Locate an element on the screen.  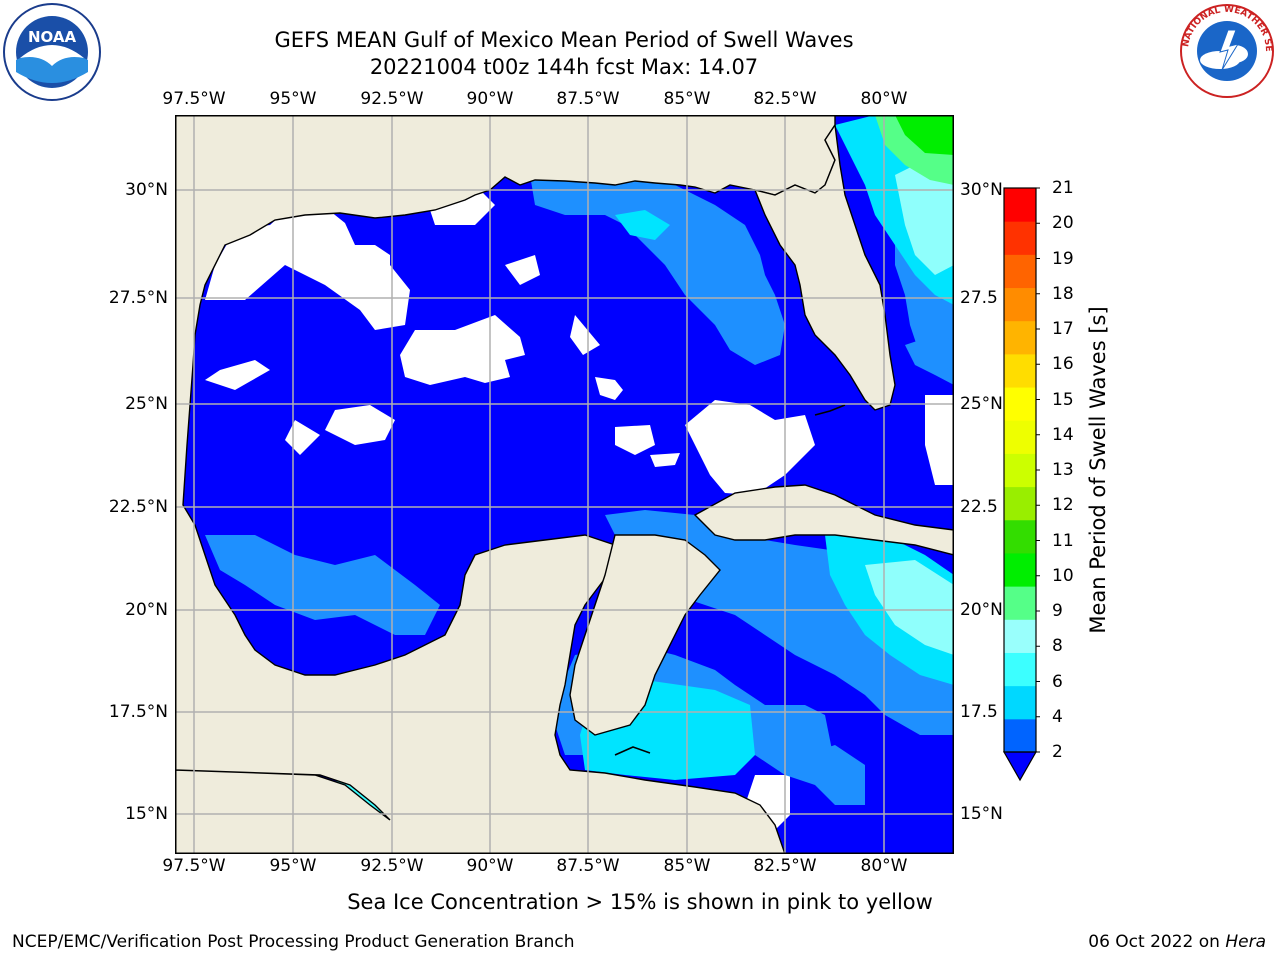
colorbar-tick-label: 6 is located at coordinates (1057, 681).